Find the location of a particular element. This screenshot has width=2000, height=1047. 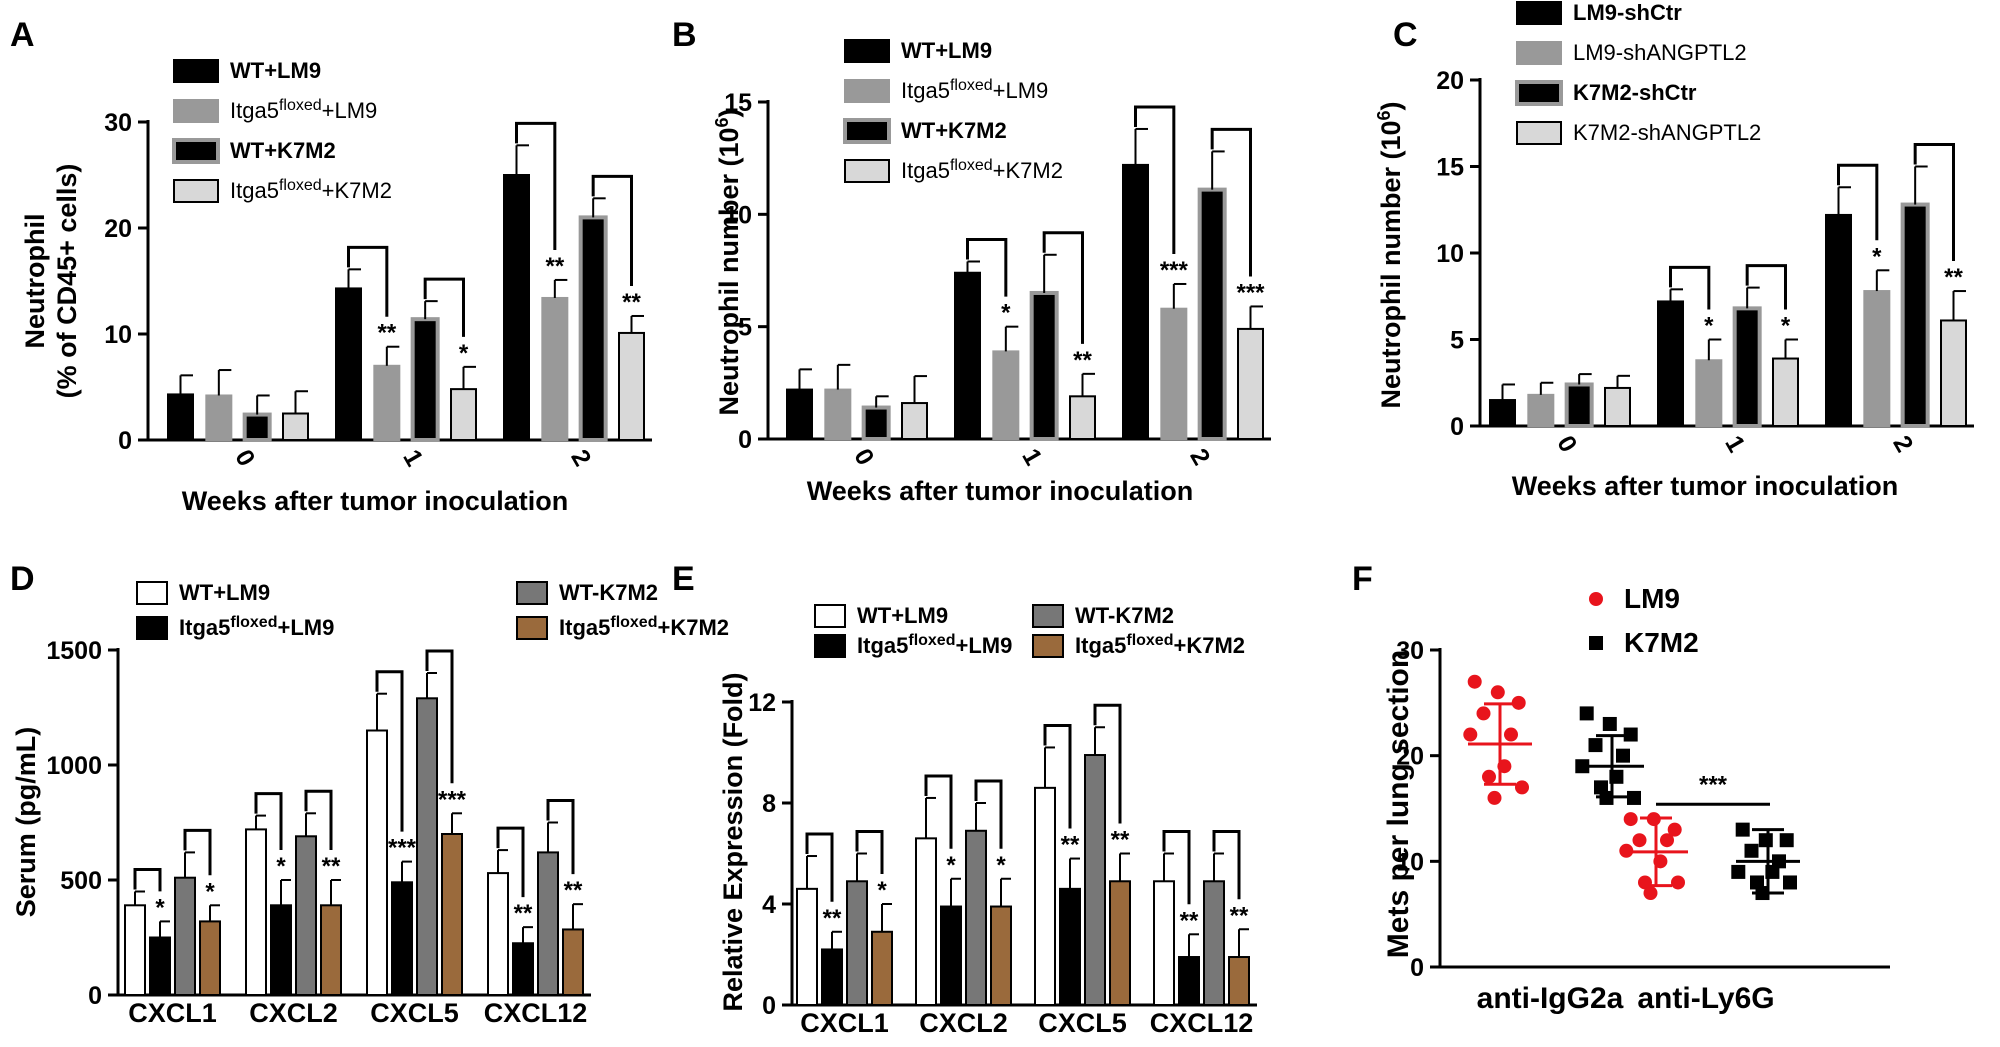

x-tick-label: CXCL5 is located at coordinates (1082, 1023).